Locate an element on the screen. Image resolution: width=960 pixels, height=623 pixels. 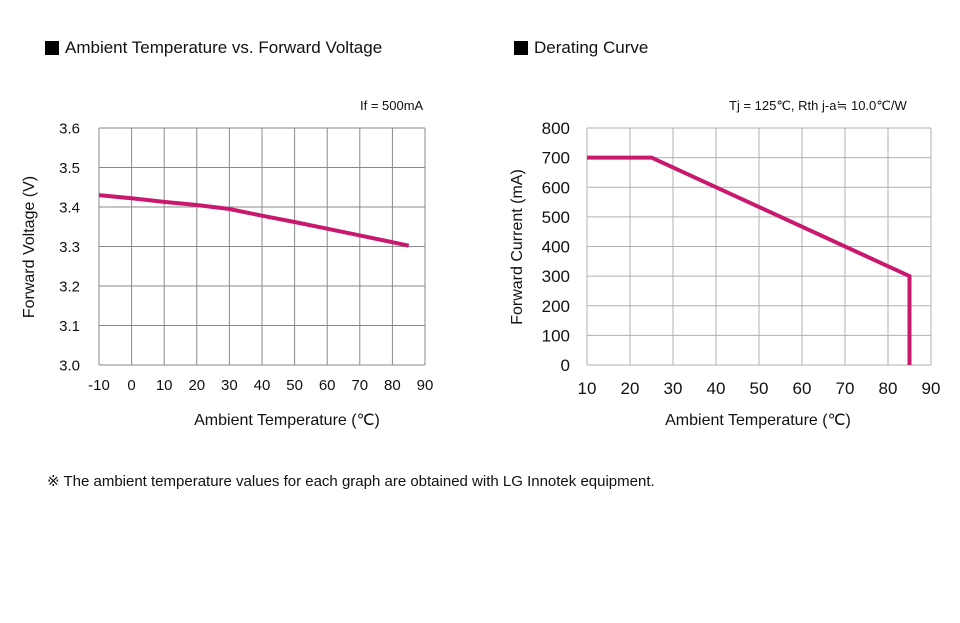
y-tick-label: 600 is located at coordinates (556, 187).